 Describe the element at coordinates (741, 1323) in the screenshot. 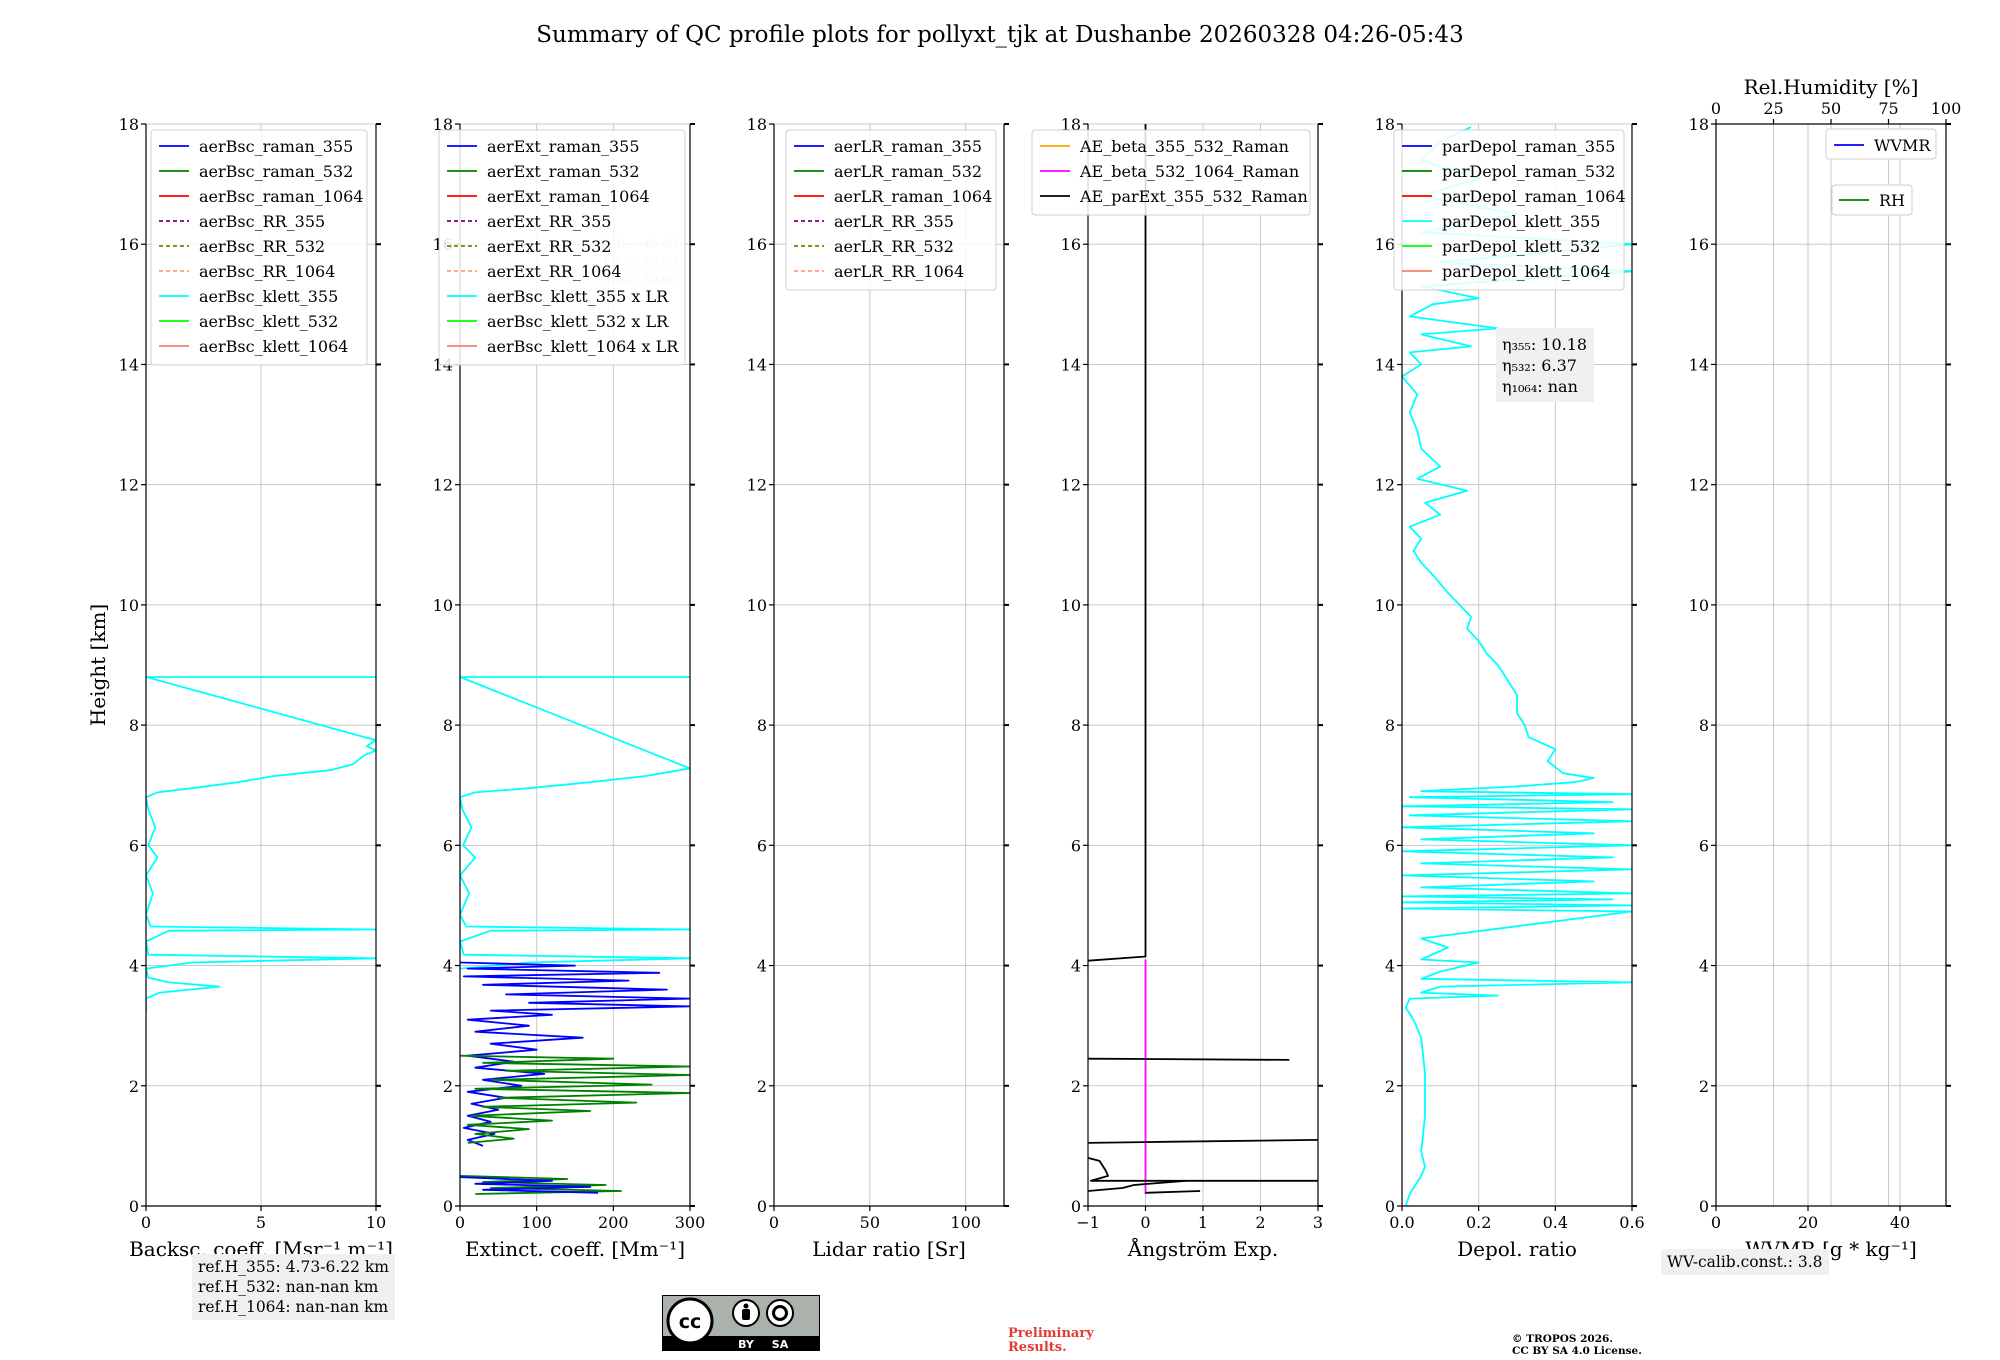

I see `cc-by-sa-badge: cc BY SA` at that location.